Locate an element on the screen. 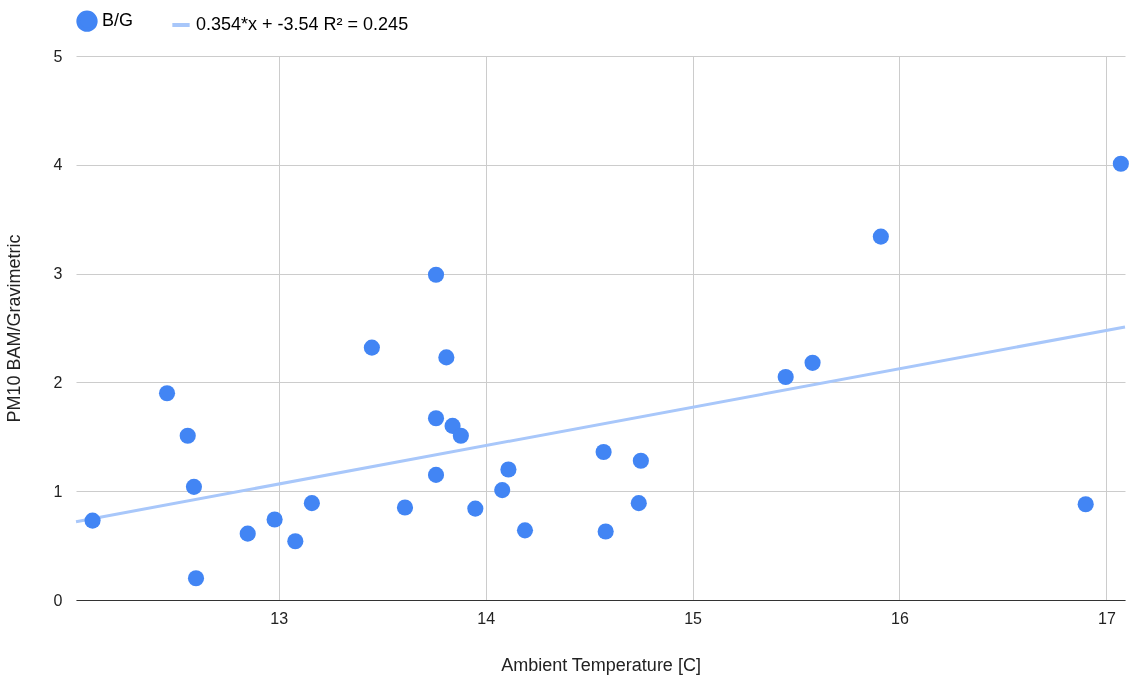 The image size is (1134, 684). legend-label: B/G is located at coordinates (118, 20).